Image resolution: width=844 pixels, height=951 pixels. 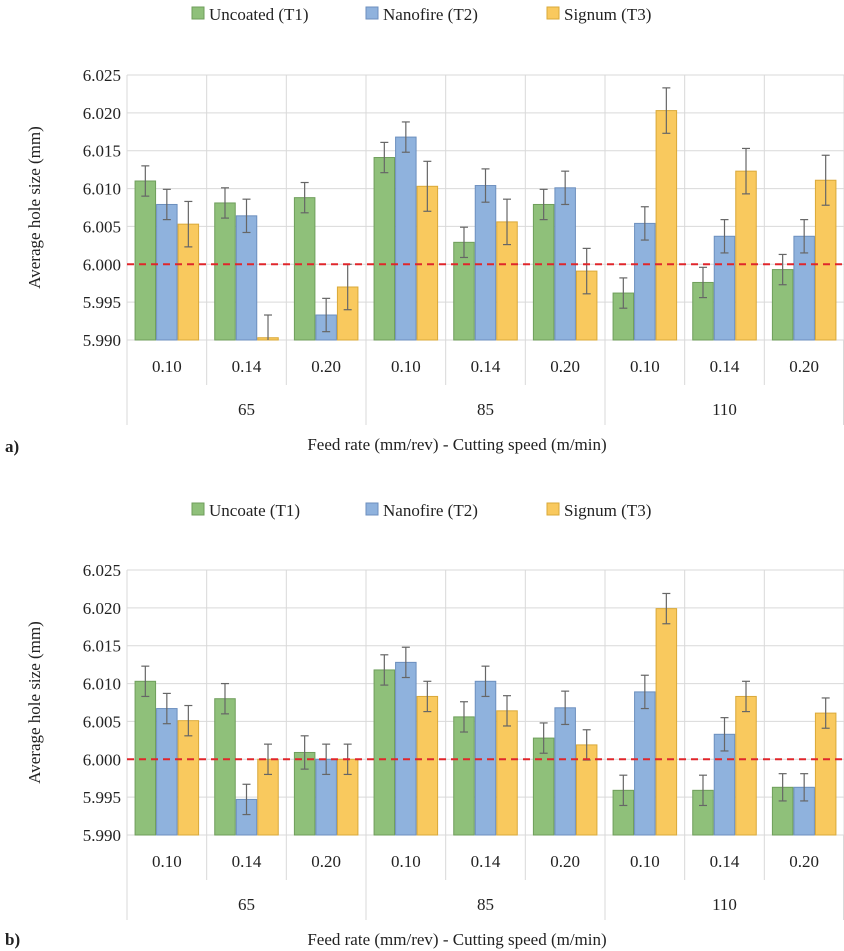 What do you see at coordinates (102, 684) in the screenshot?
I see `y-tick-label: 6.010` at bounding box center [102, 684].